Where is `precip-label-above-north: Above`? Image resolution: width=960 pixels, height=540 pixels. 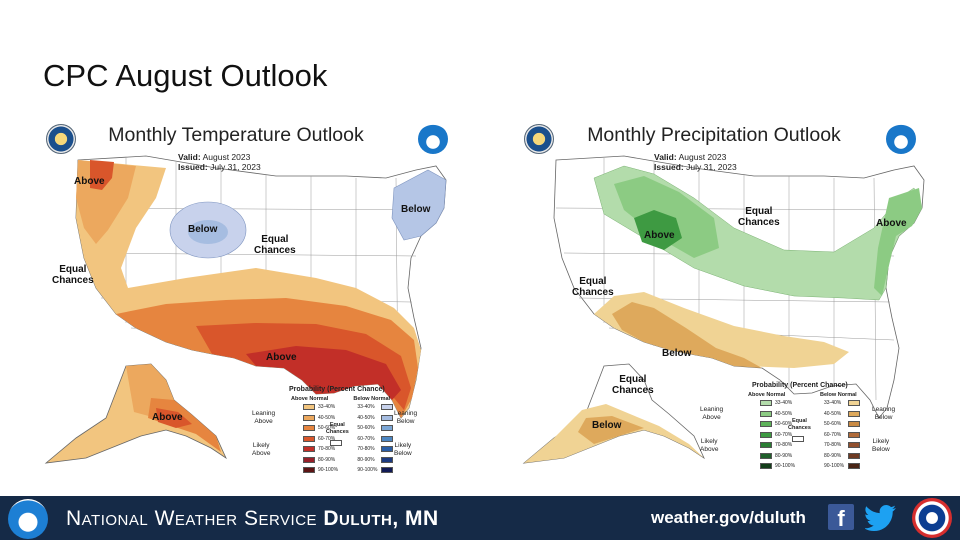 precip-label-above-north: Above is located at coordinates (659, 235).